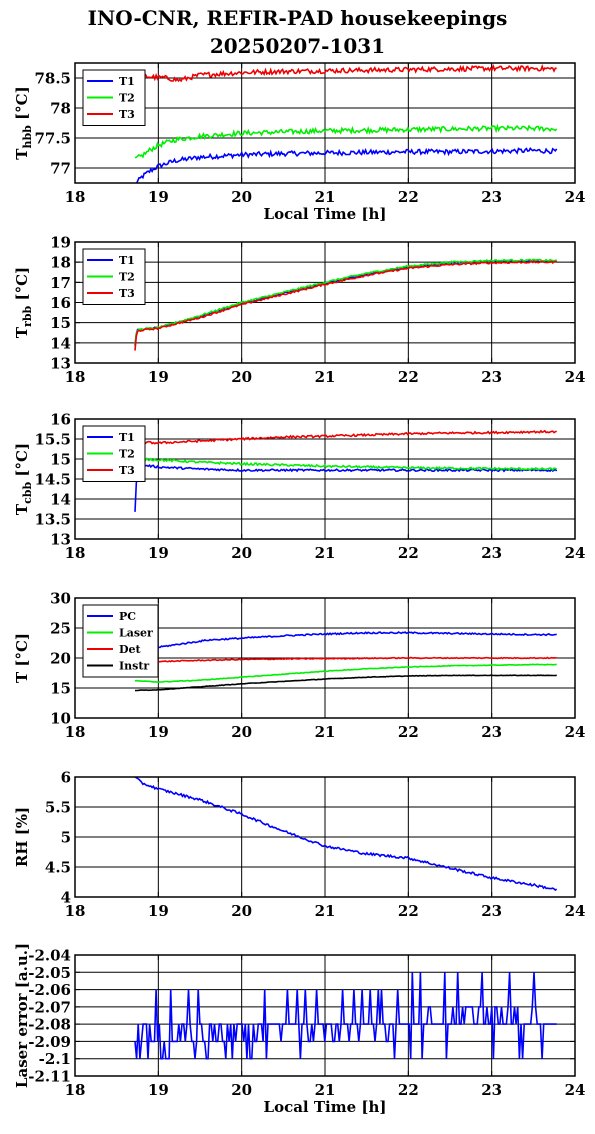 The image size is (595, 1134). Describe the element at coordinates (297, 18) in the screenshot. I see `figure-title-line1: INO-CNR, REFIR-PAD housekeepings` at that location.